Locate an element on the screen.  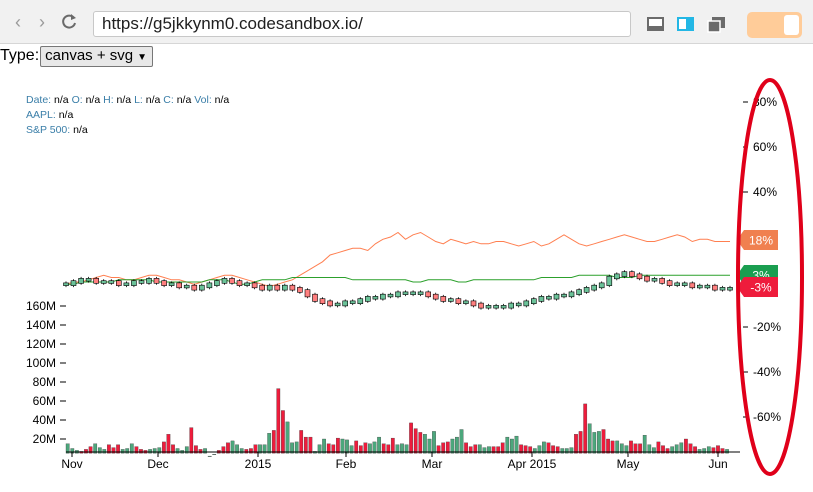
popout-icon is located at coordinates (717, 24).